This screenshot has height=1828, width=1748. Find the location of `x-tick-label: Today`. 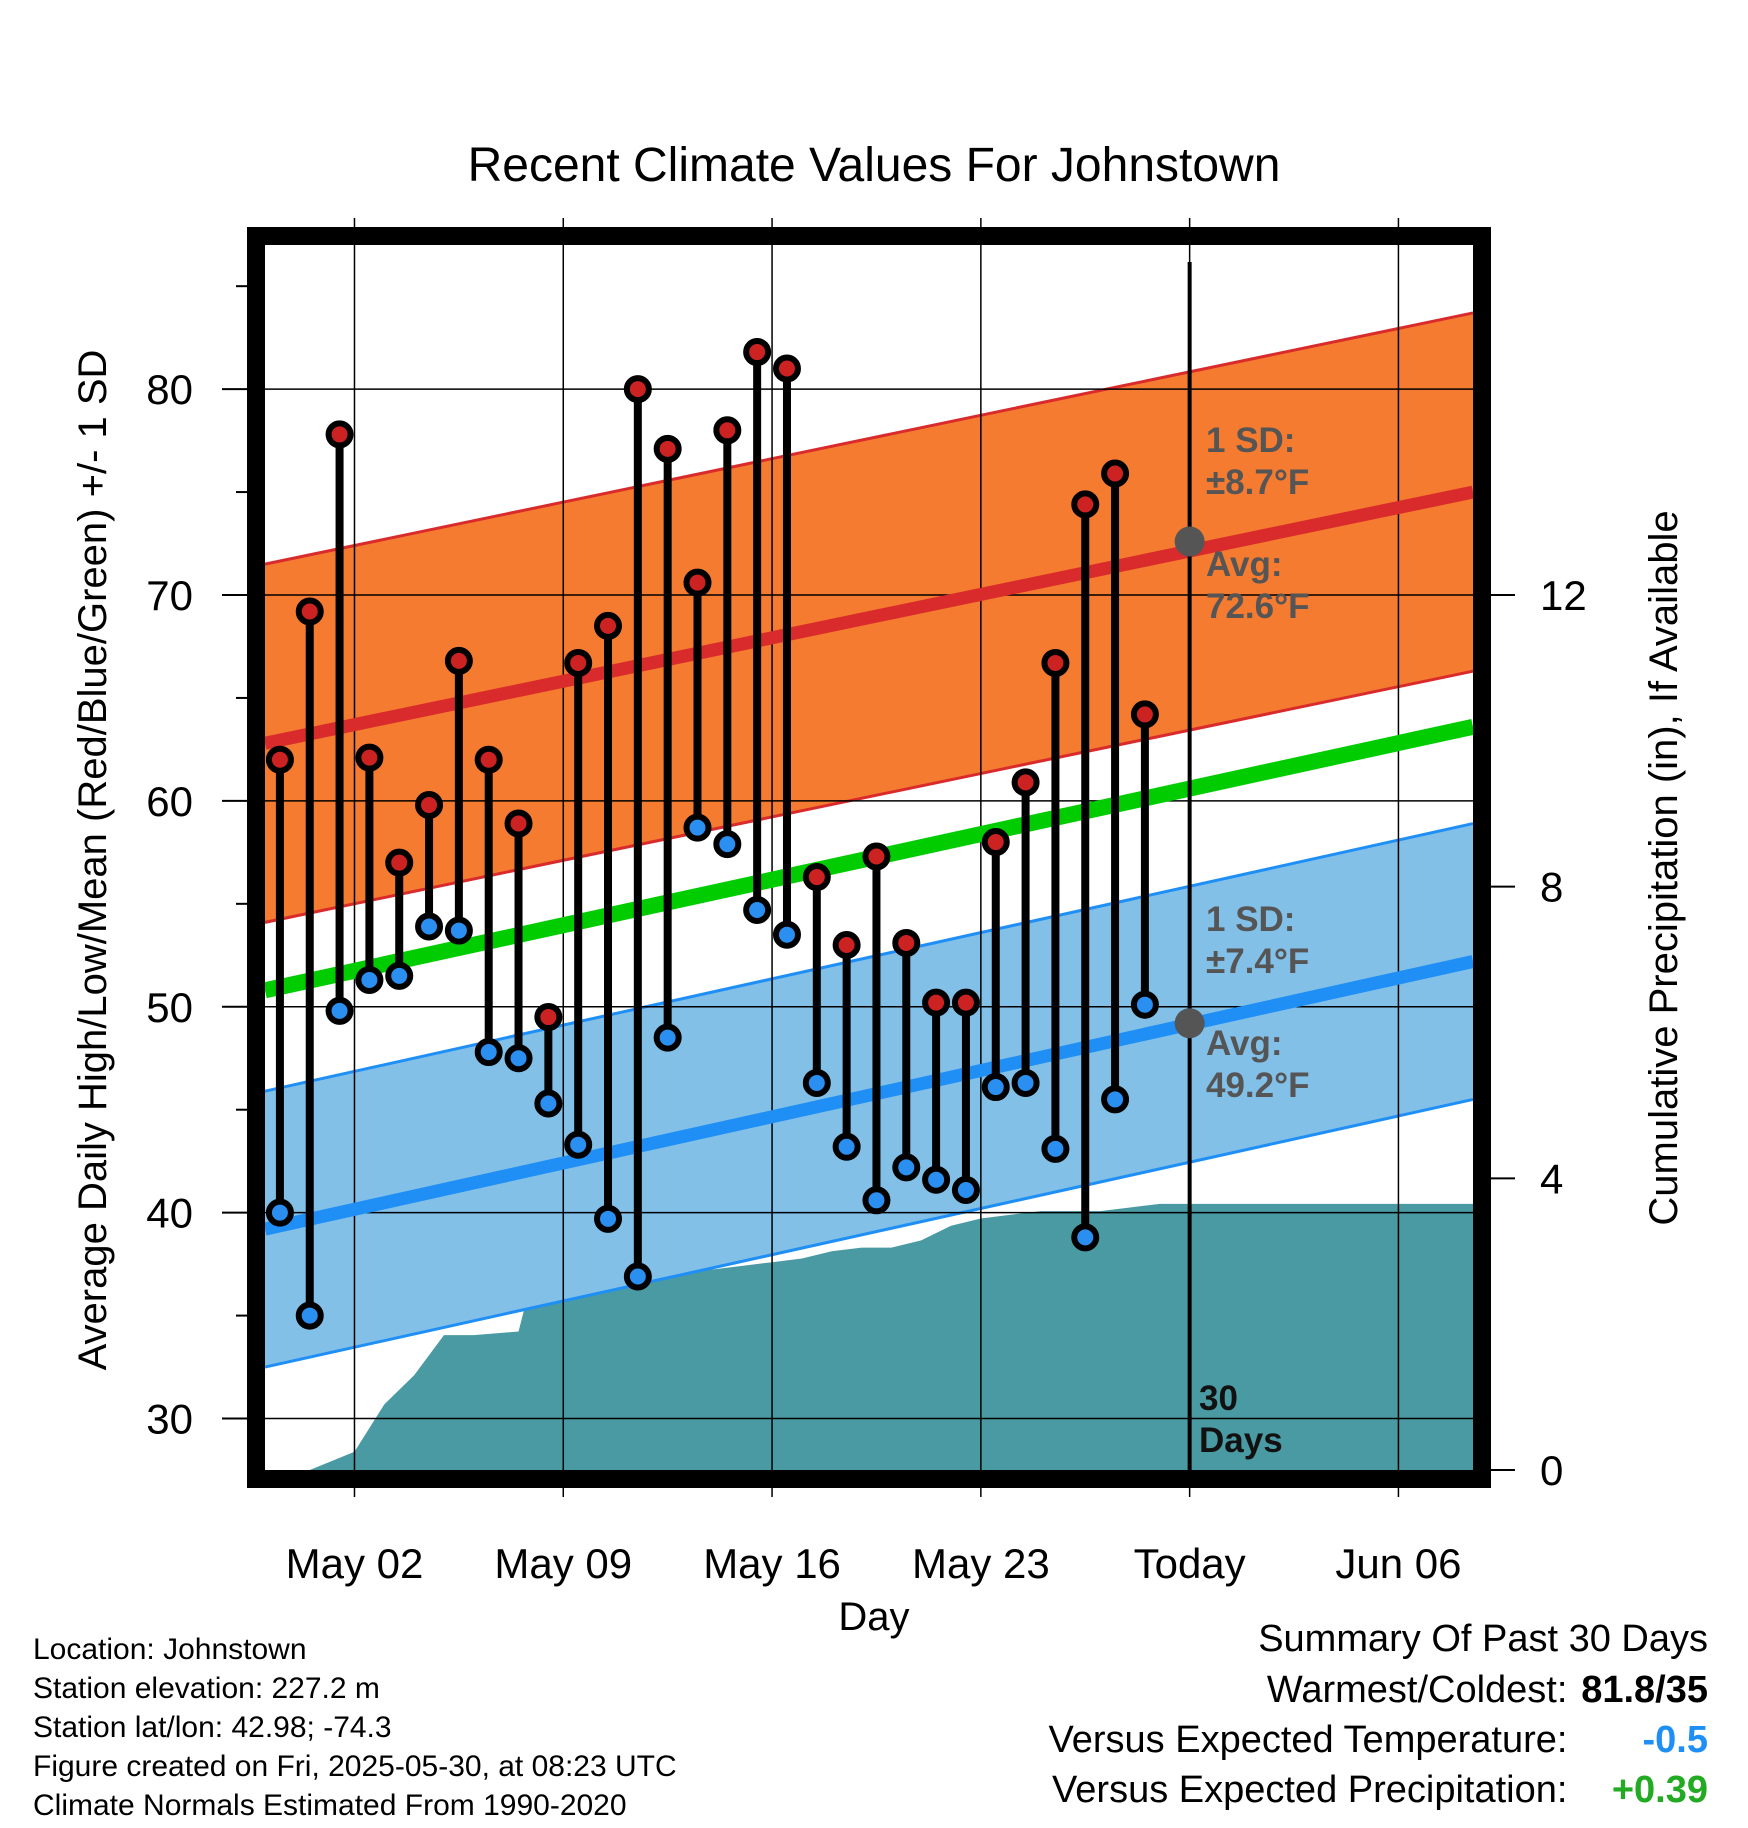

x-tick-label: Today is located at coordinates (1190, 1563).